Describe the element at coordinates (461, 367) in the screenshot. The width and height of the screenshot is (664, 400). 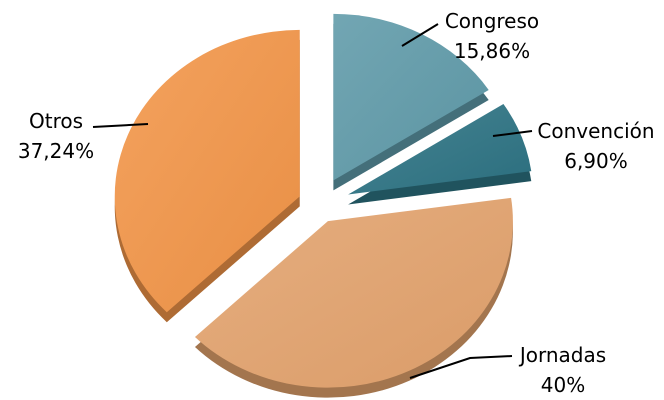
I see `leader-line-jornadas` at that location.